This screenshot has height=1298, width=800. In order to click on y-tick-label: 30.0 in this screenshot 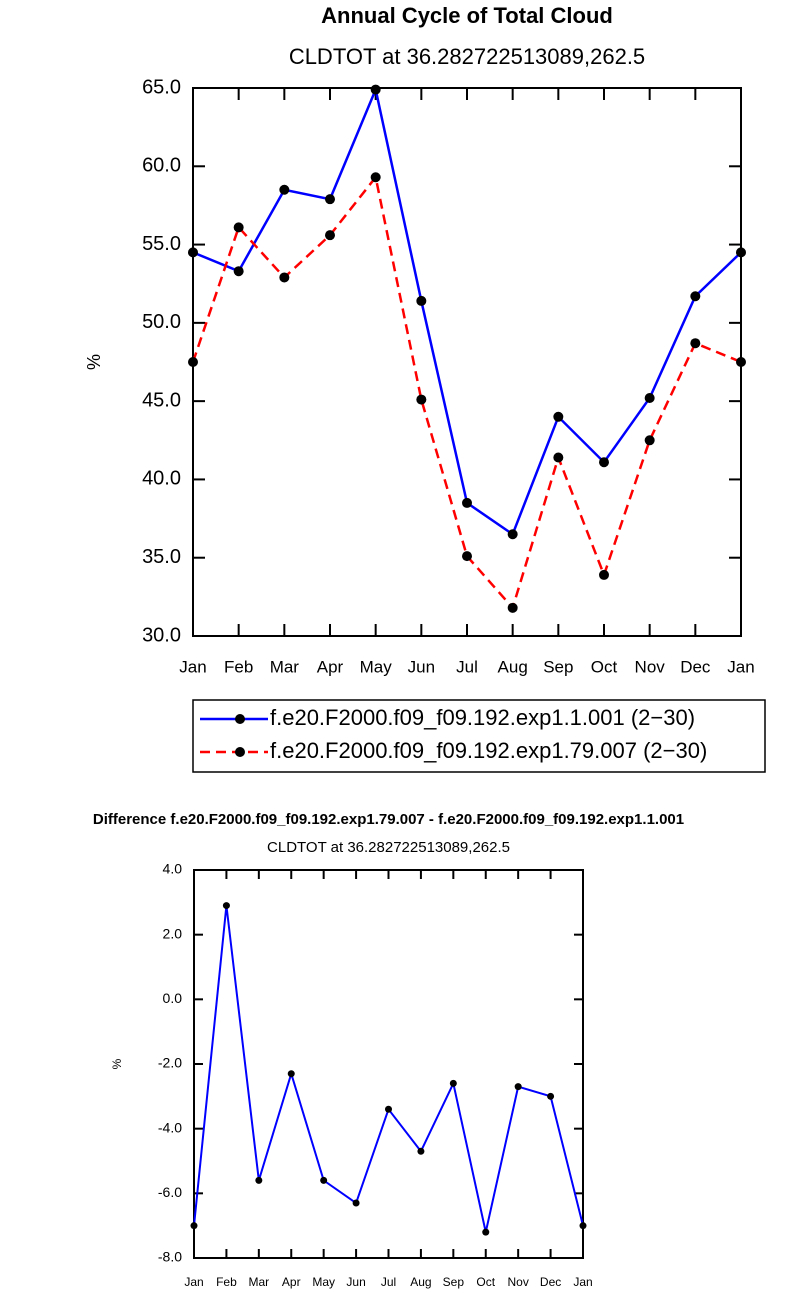, I will do `click(161, 635)`.